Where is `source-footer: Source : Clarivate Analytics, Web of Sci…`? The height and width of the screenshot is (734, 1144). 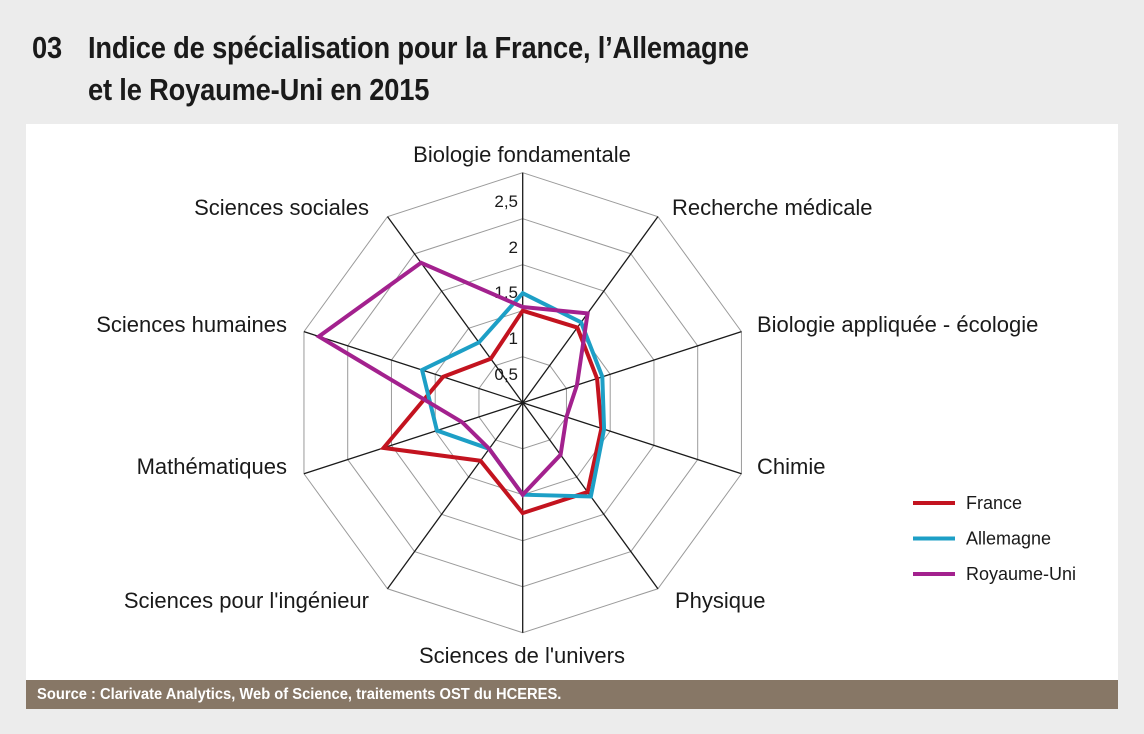
source-footer: Source : Clarivate Analytics, Web of Sci… is located at coordinates (572, 694).